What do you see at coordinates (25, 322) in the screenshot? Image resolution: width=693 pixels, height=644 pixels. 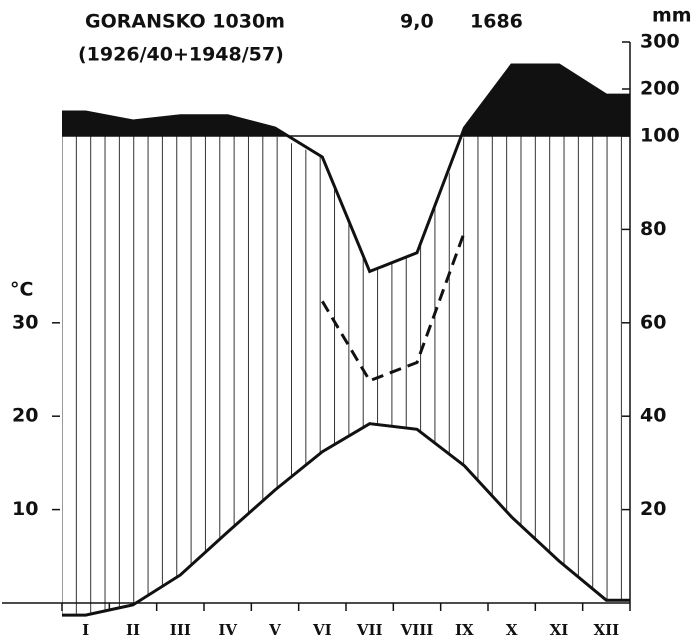 I see `y-tick-label: 30` at bounding box center [25, 322].